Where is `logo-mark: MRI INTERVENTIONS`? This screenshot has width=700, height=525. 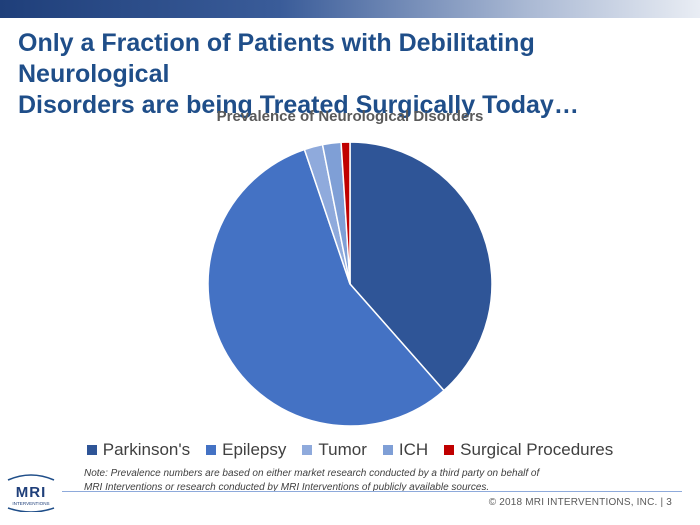
logo-mark: MRI INTERVENTIONS is located at coordinates (31, 493).